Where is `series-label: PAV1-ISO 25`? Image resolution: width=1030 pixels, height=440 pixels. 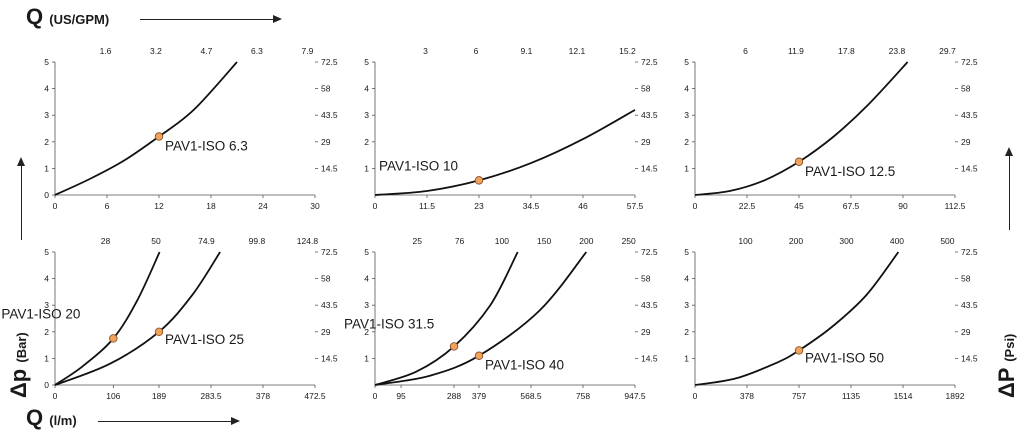 series-label: PAV1-ISO 25 is located at coordinates (204, 339).